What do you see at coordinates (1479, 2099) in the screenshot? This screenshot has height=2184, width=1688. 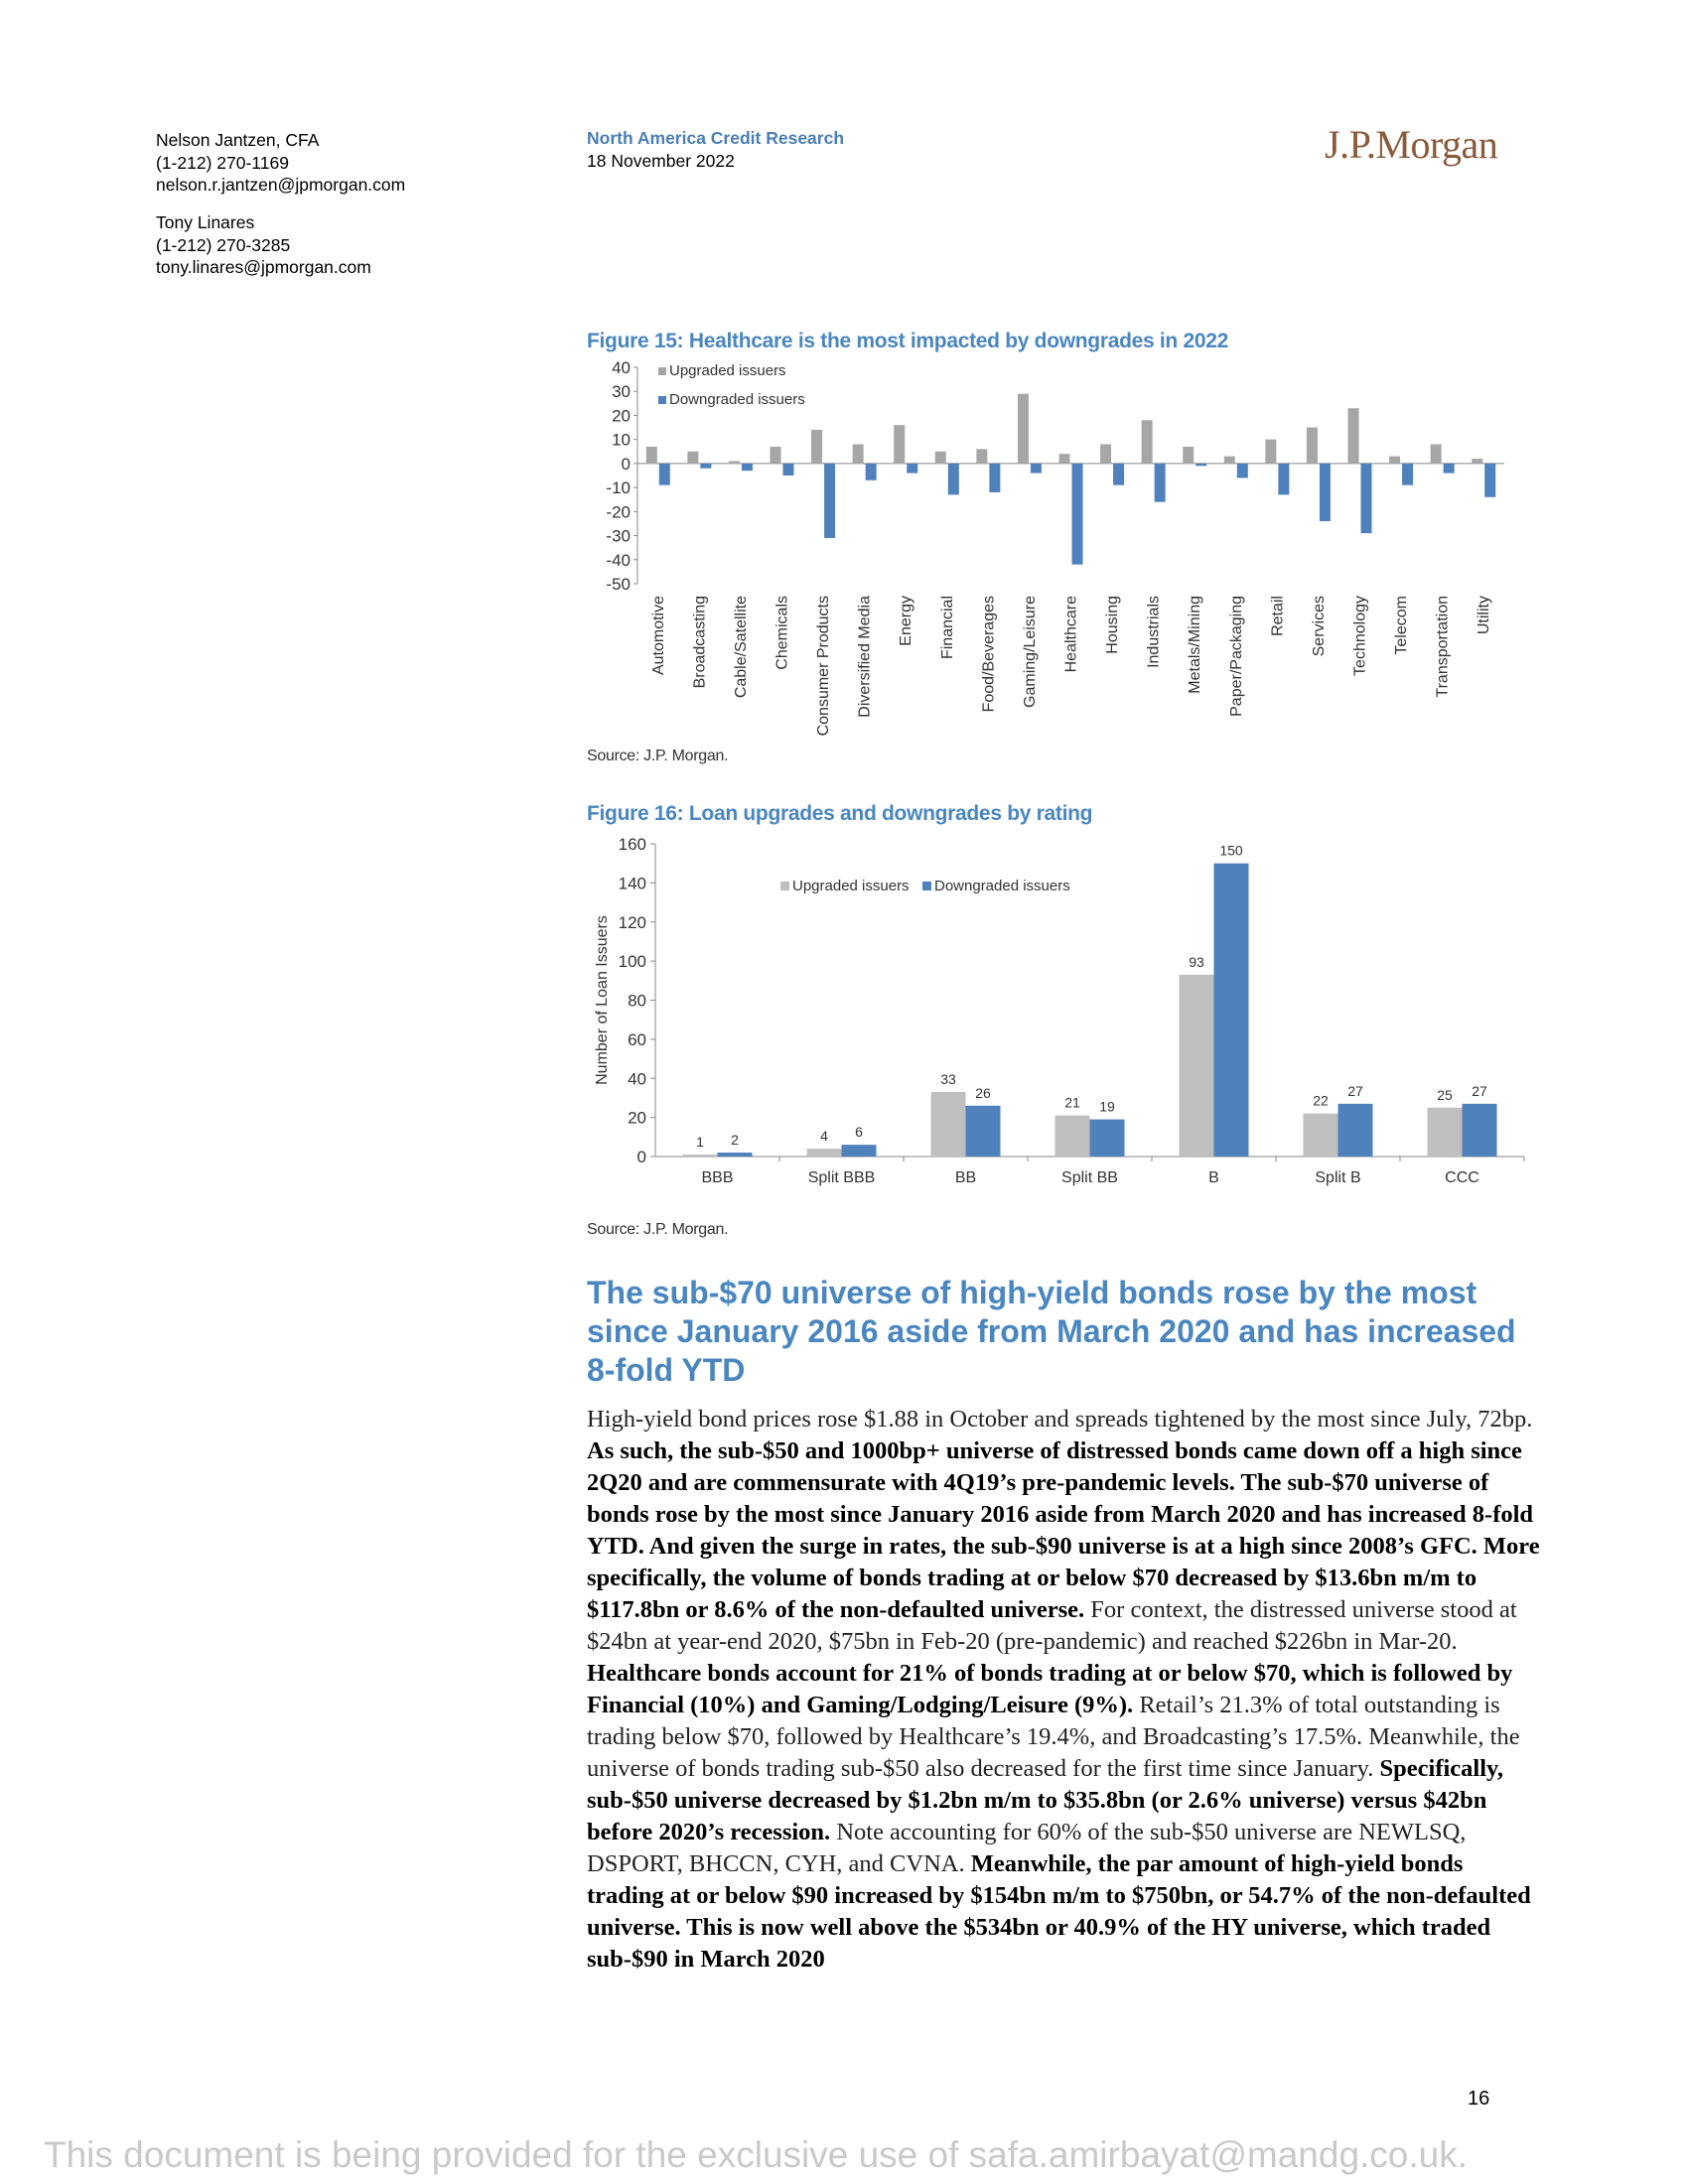 I see `page-number: 16` at bounding box center [1479, 2099].